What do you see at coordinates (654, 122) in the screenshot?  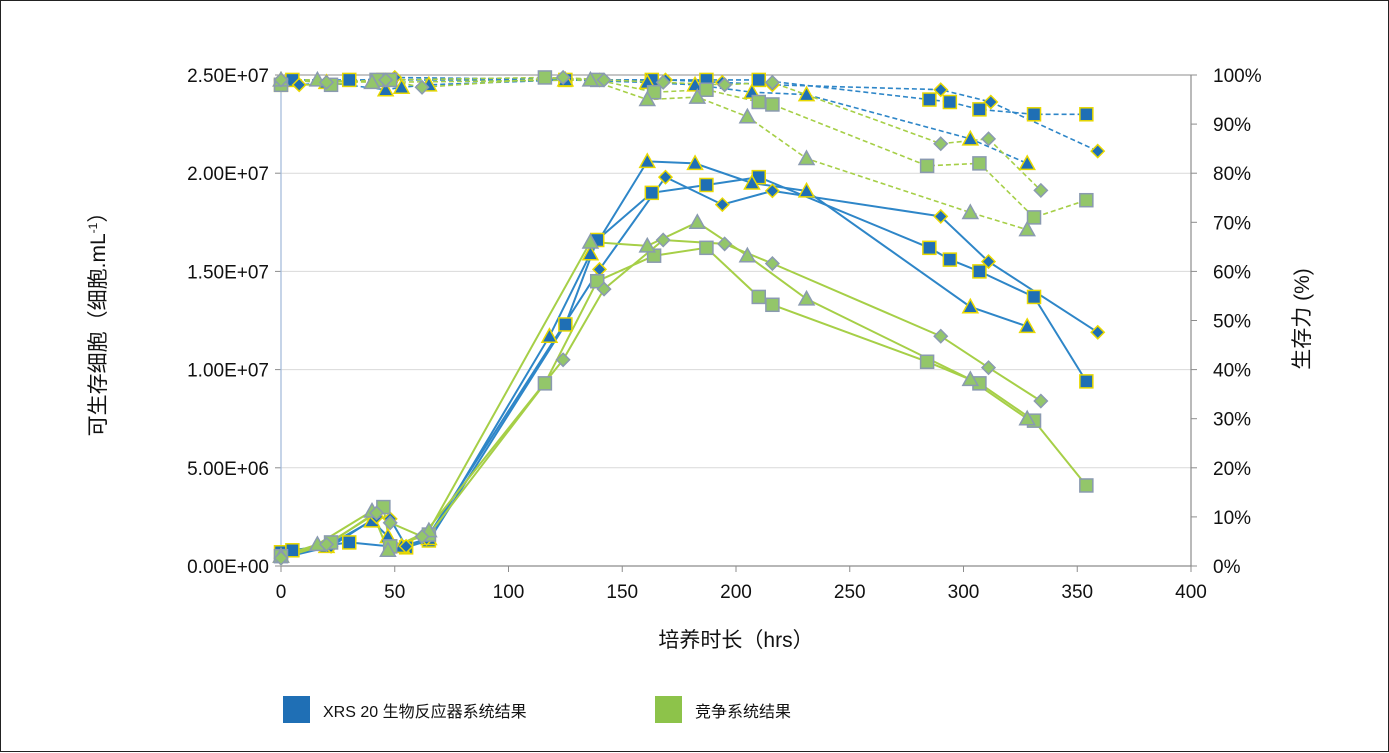 I see `xrs-viability-triangle-line` at bounding box center [654, 122].